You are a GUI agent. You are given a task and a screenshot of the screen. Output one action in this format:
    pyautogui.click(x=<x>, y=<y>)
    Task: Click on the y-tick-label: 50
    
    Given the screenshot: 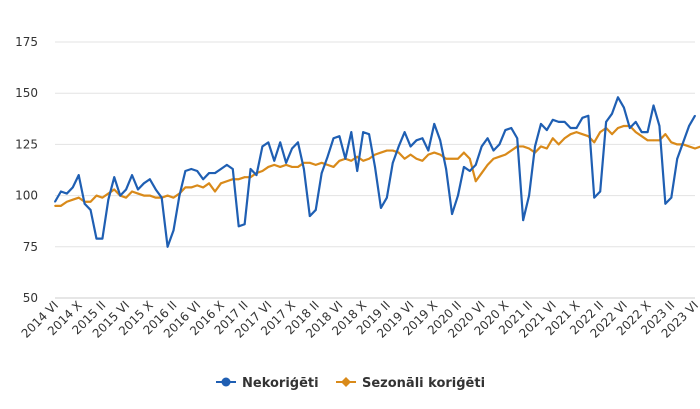 What is the action you would take?
    pyautogui.click(x=30, y=298)
    